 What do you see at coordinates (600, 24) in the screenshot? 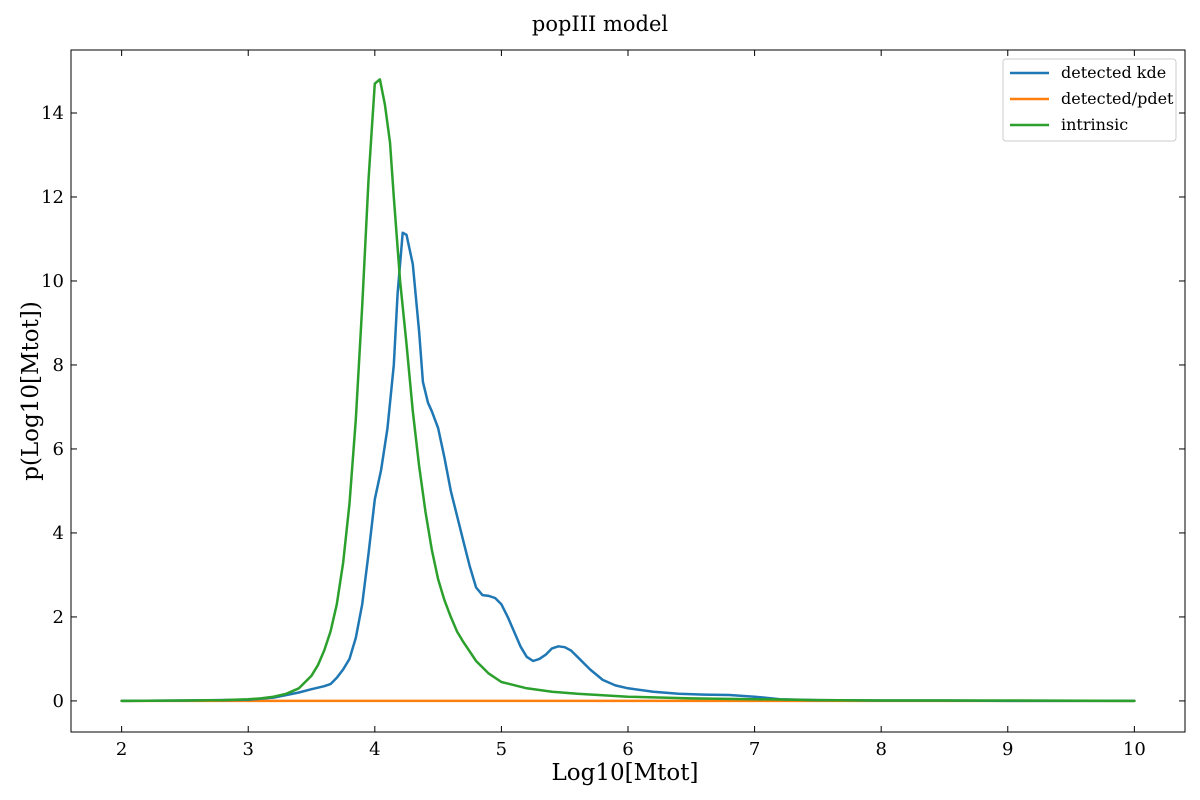
I see `chart-title: popIII model` at bounding box center [600, 24].